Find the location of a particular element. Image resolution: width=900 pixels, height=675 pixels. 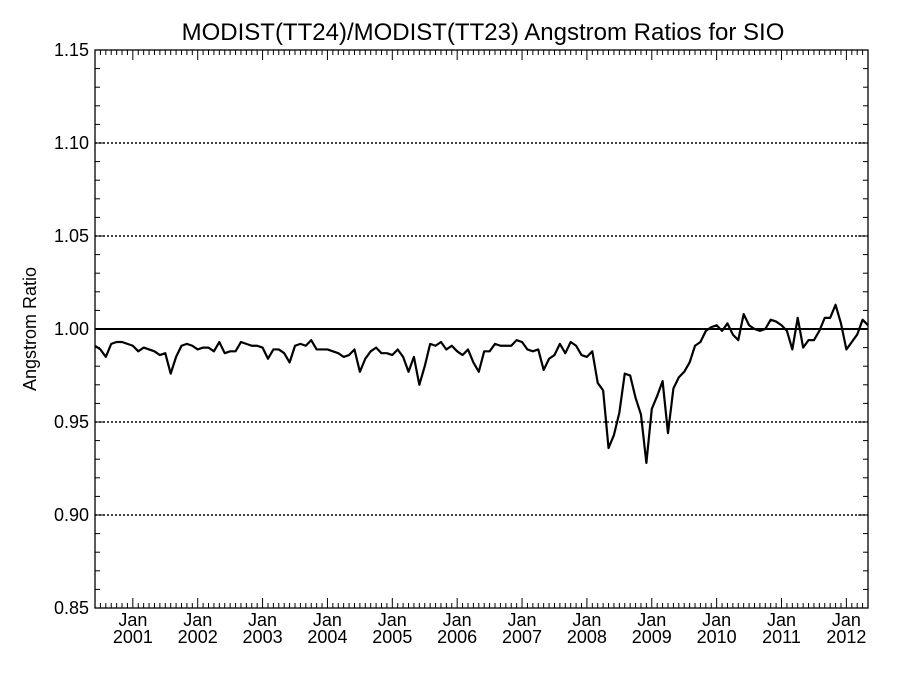

x-tick-year-label: 2001 is located at coordinates (133, 637).